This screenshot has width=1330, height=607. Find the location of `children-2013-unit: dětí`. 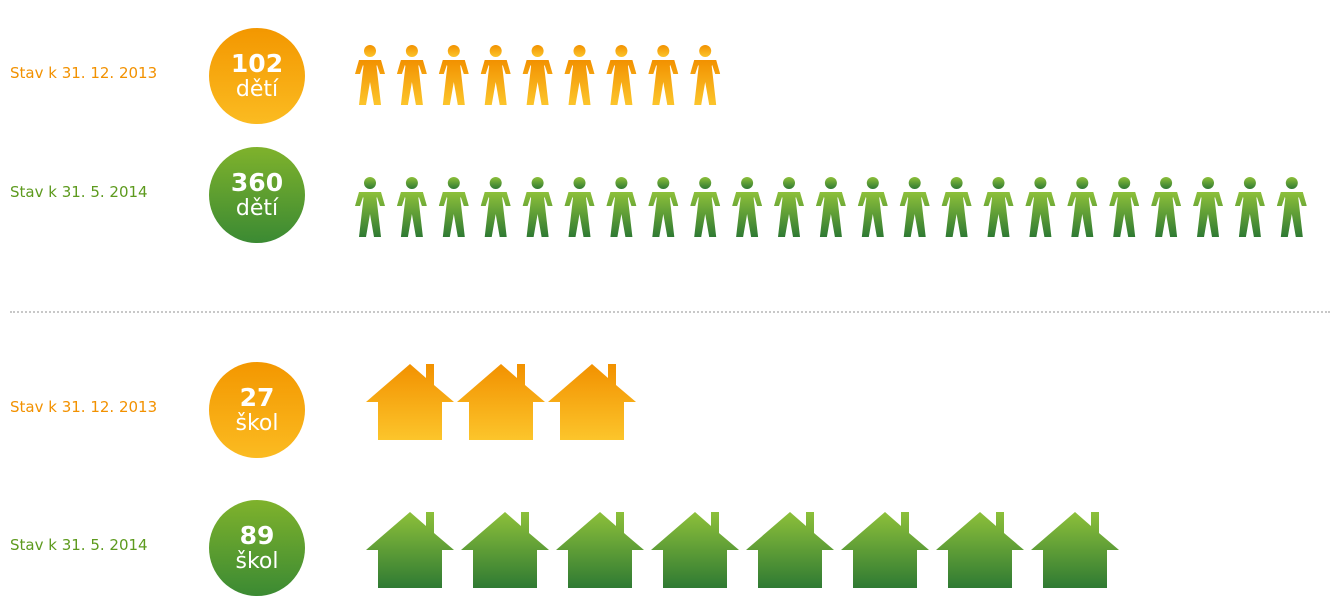

children-2013-unit: dětí is located at coordinates (257, 89).